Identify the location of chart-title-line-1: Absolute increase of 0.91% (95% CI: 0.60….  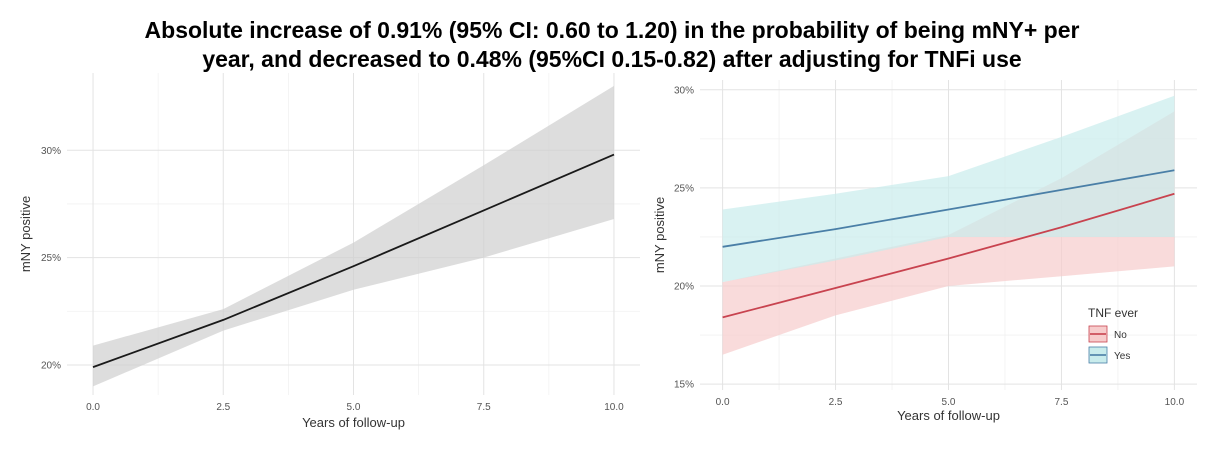
(612, 30).